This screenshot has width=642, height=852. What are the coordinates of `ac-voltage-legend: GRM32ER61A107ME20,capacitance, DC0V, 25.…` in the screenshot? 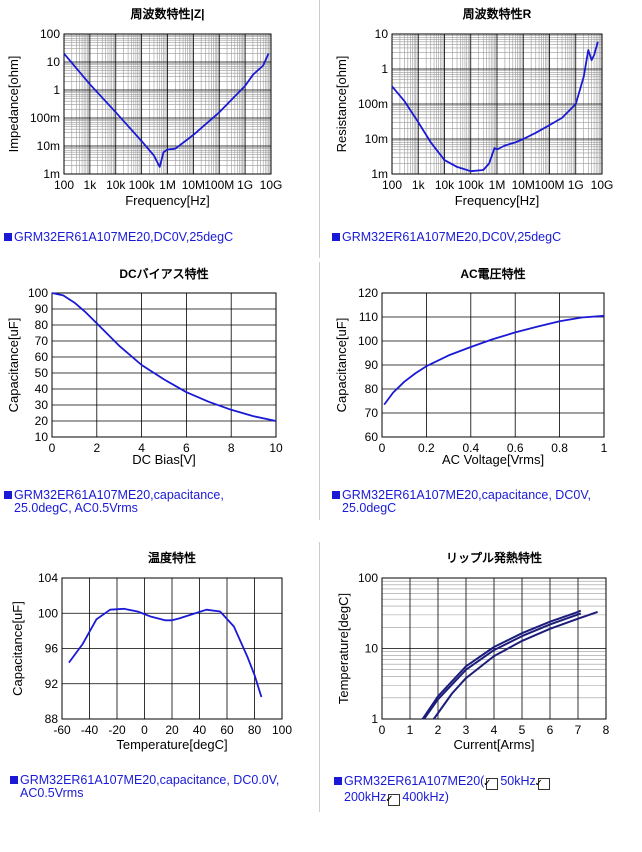 It's located at (487, 502).